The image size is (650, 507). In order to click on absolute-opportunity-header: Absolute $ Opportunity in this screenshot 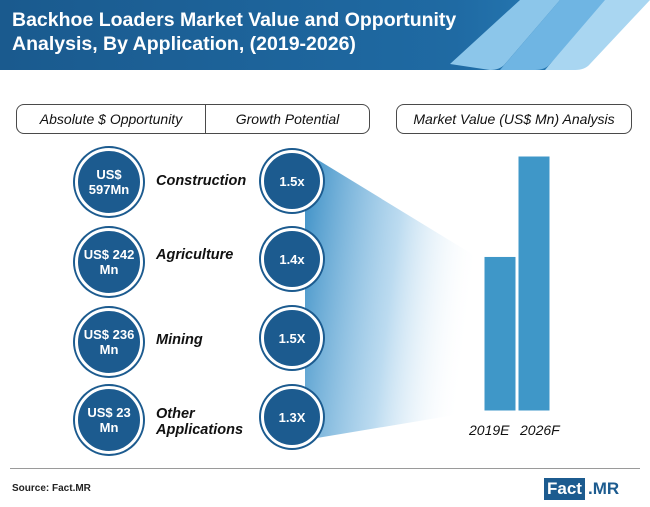, I will do `click(111, 119)`.